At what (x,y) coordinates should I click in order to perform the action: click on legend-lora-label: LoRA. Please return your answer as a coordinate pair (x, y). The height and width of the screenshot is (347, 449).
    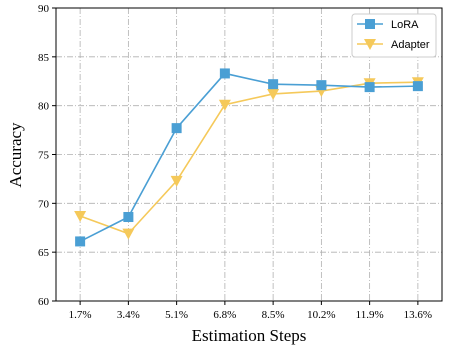
    Looking at the image, I should click on (405, 25).